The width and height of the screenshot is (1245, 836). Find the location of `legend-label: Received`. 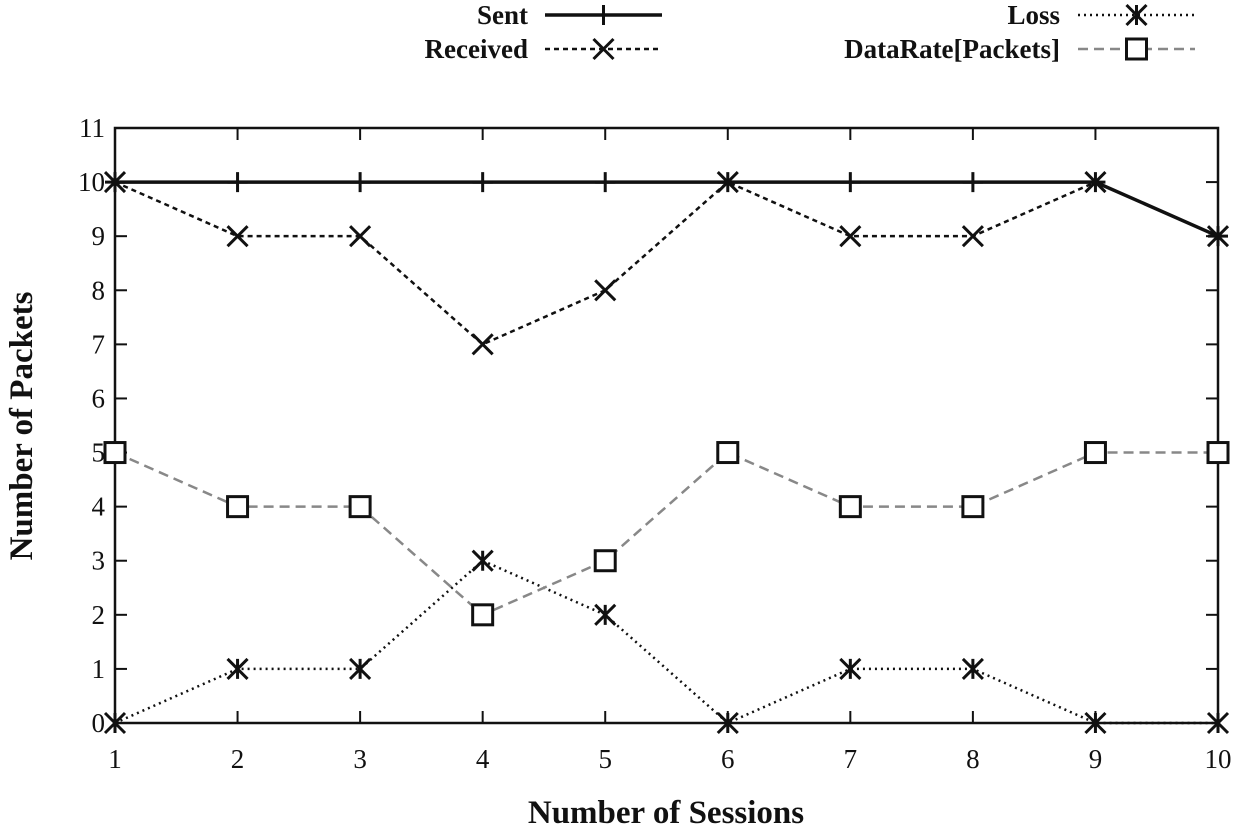

legend-label: Received is located at coordinates (476, 49).